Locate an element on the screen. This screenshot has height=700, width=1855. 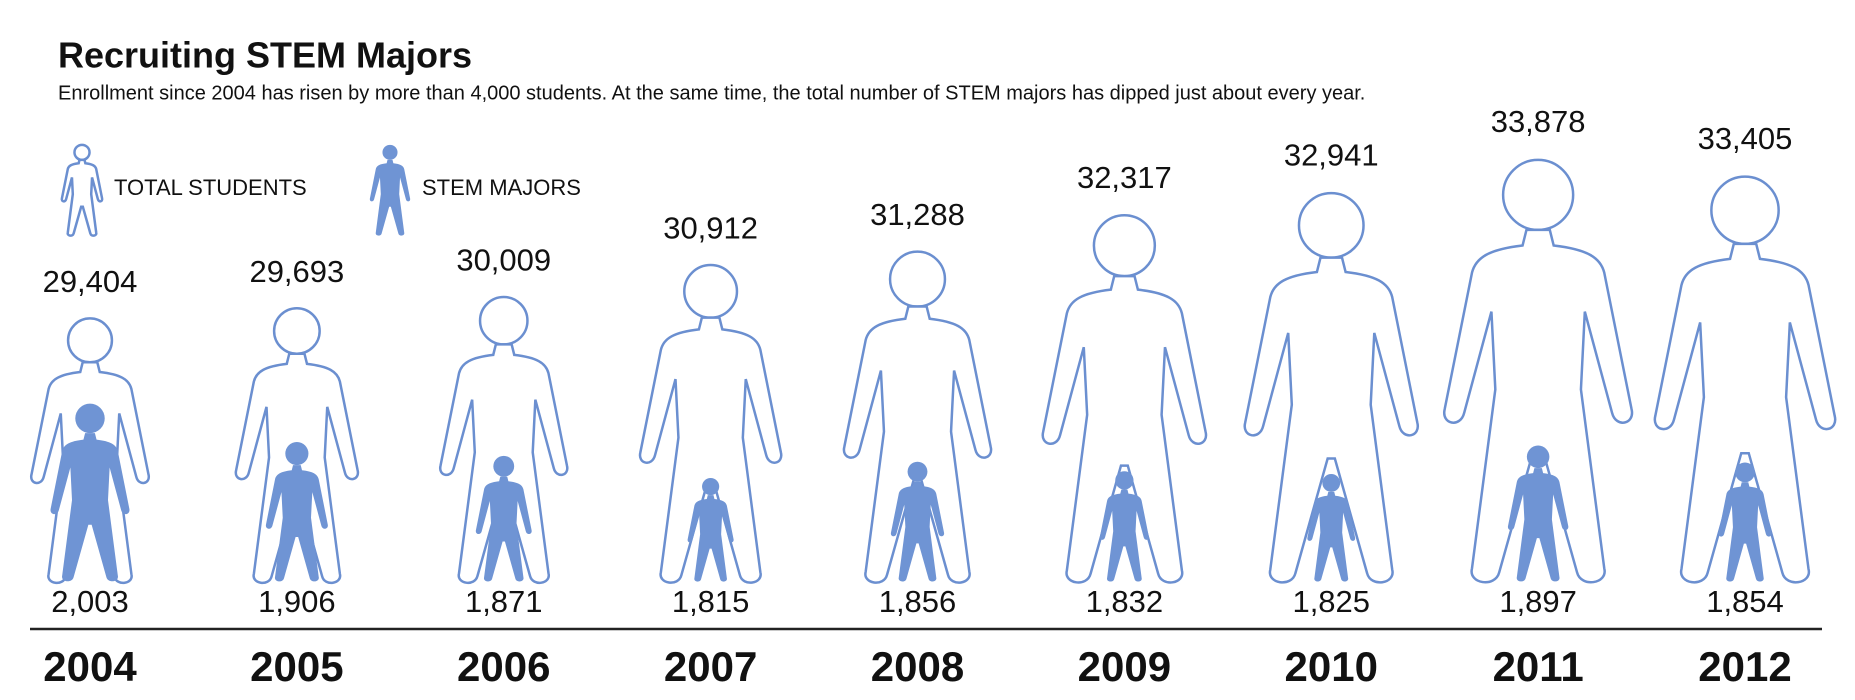
chart-title: Recruiting STEM Majors is located at coordinates (265, 55).